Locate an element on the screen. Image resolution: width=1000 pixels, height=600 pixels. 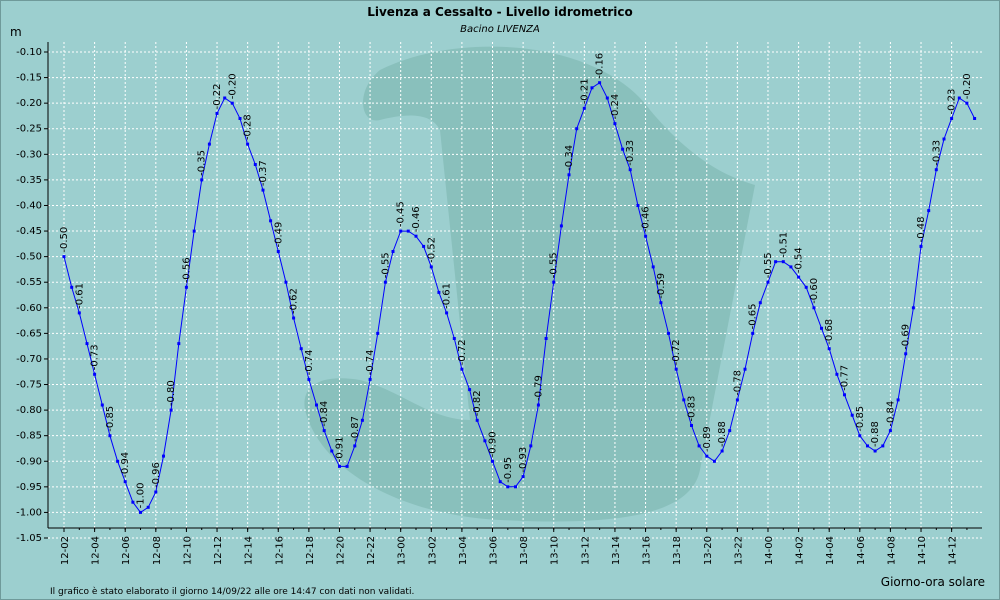
data-label: -0.21 is located at coordinates (584, 91).